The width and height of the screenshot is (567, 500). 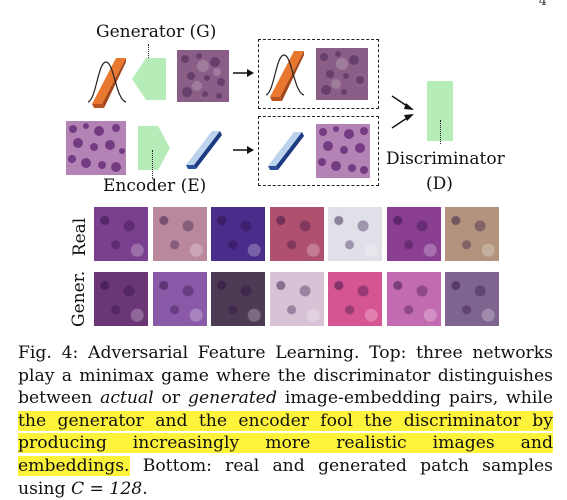 What do you see at coordinates (171, 398) in the screenshot?
I see `caption-mid1: or` at bounding box center [171, 398].